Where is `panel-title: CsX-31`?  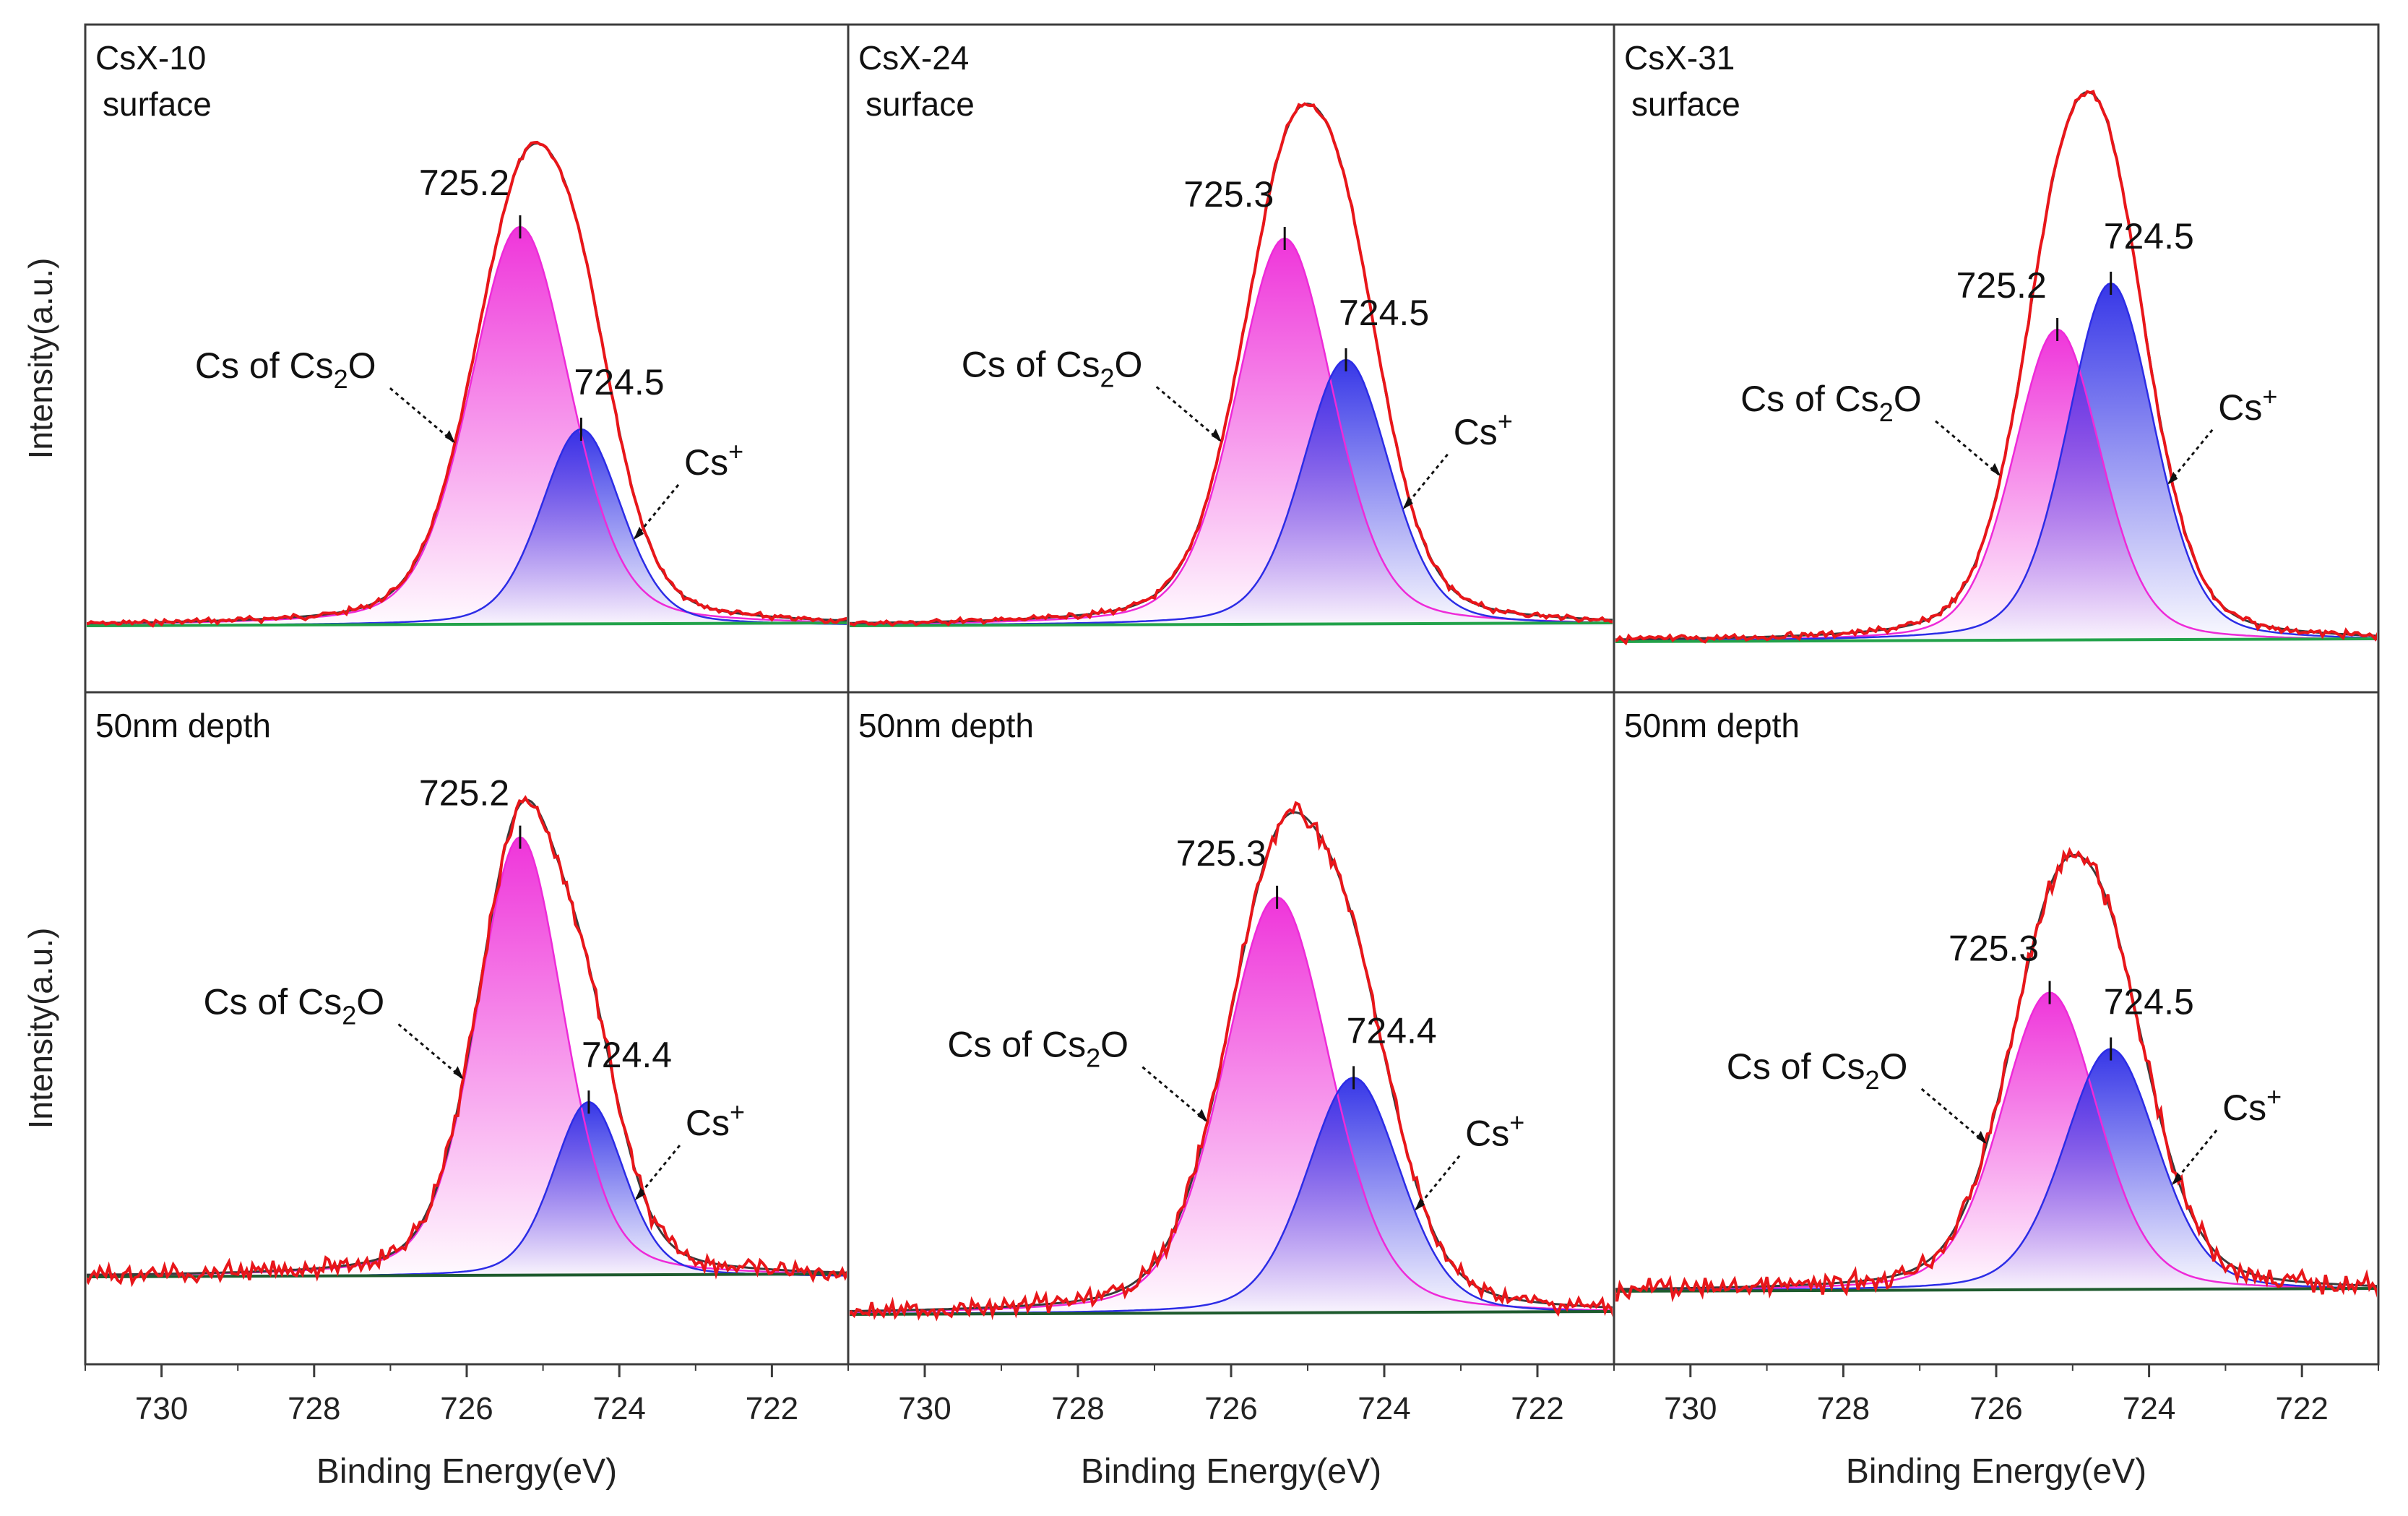
panel-title: CsX-31 is located at coordinates (1679, 58).